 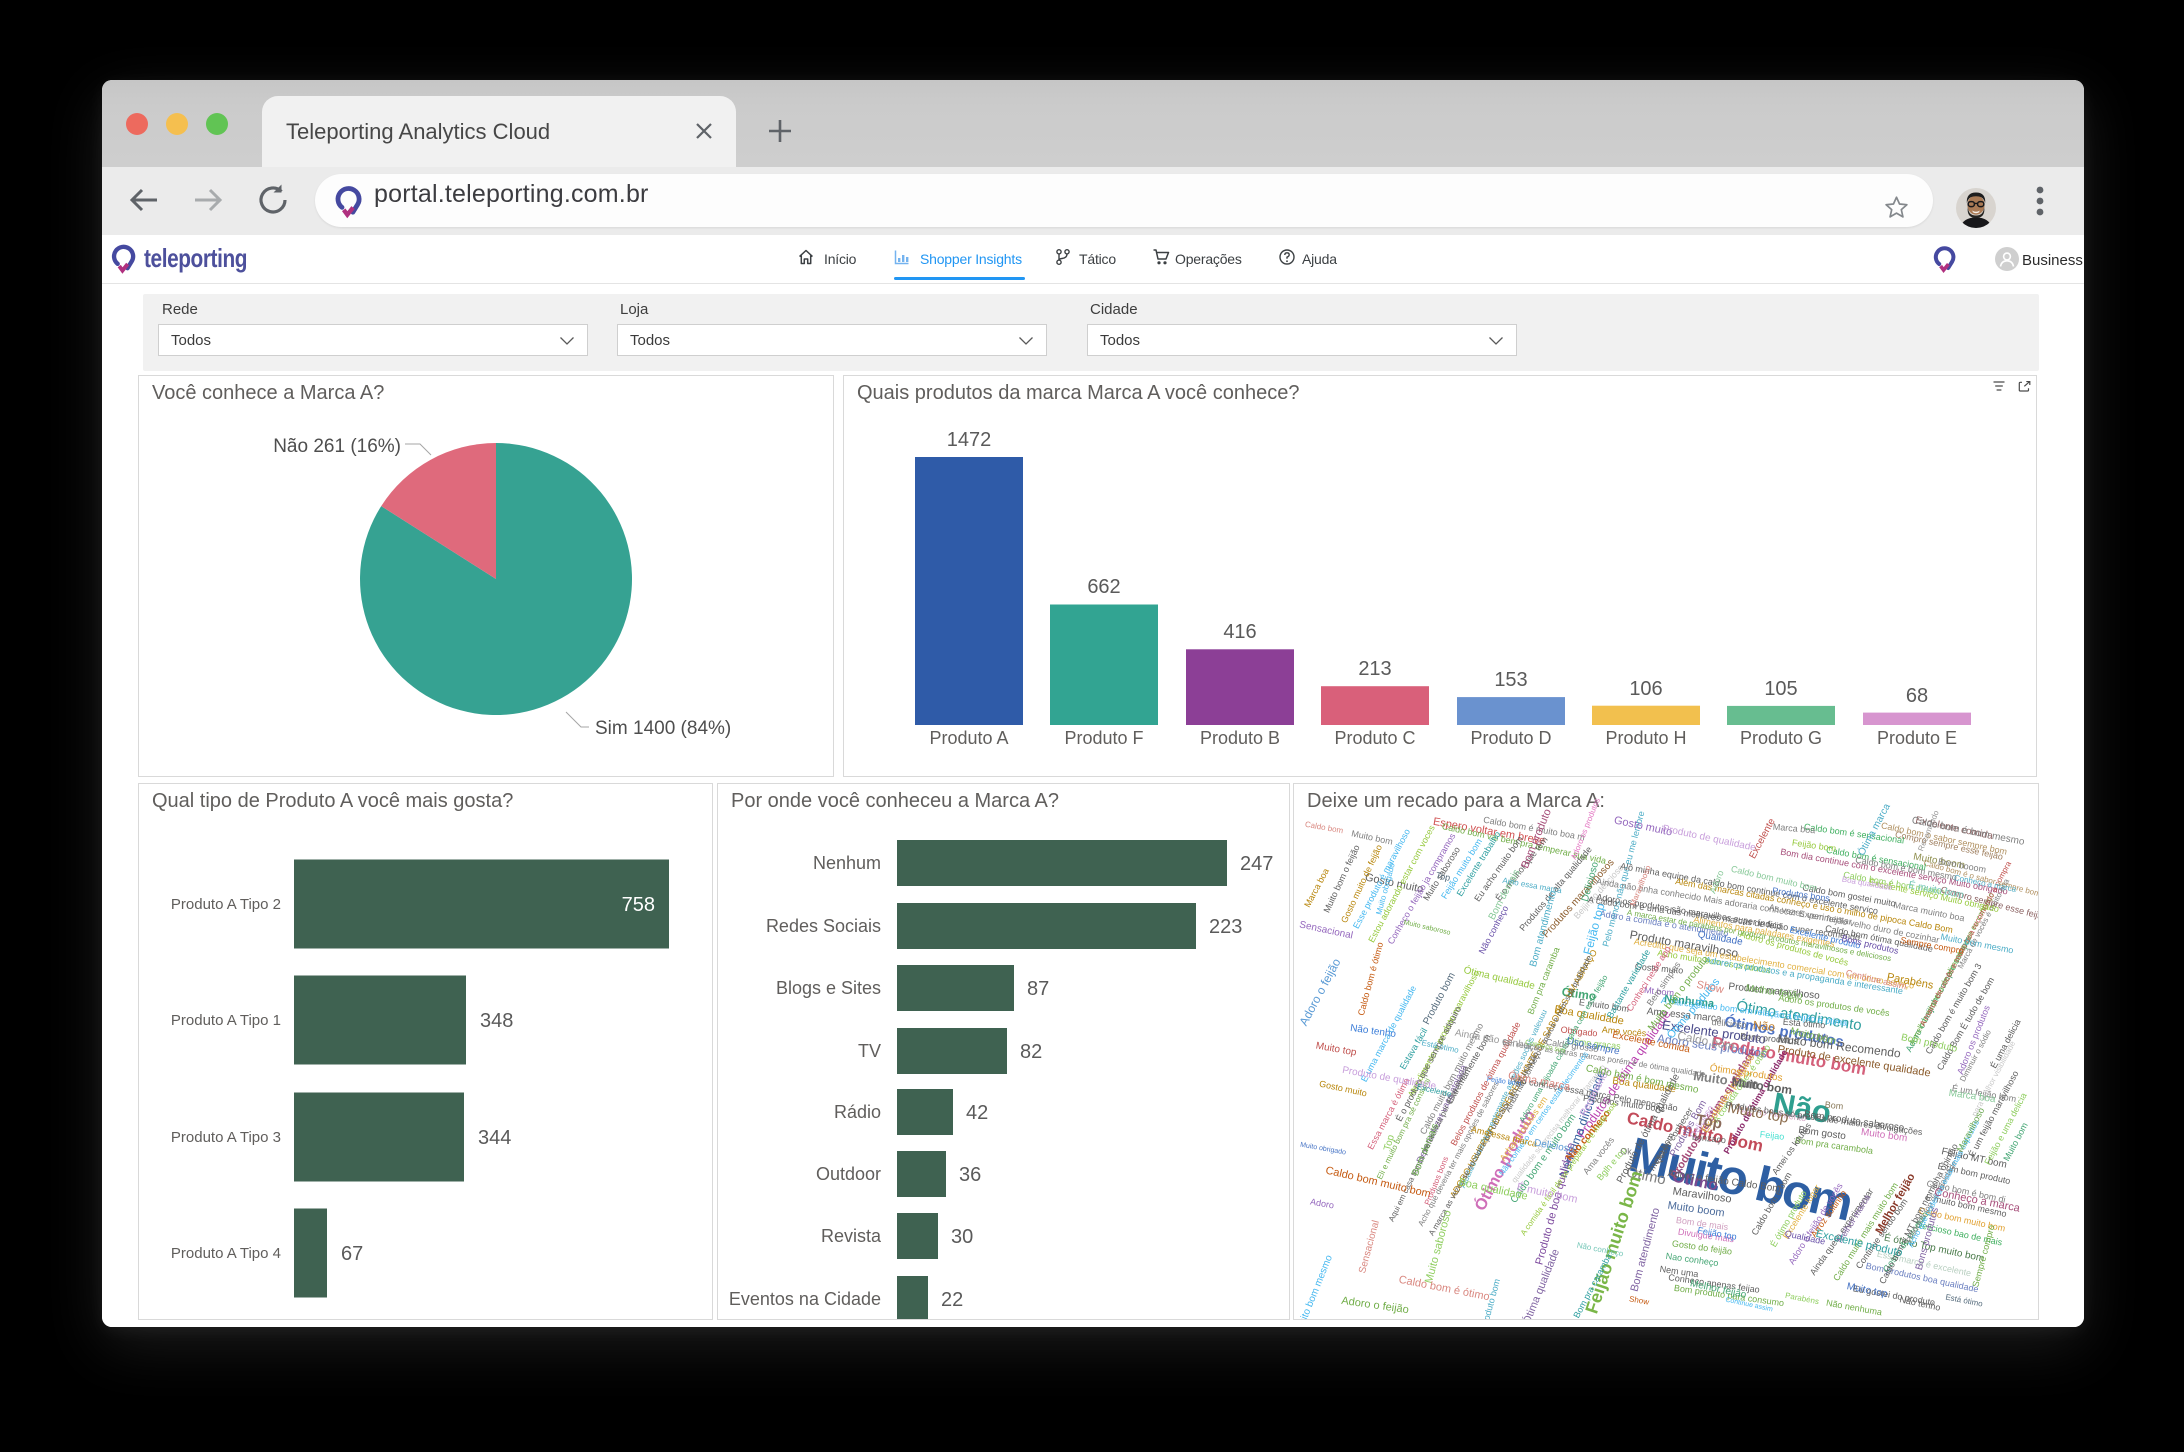 What do you see at coordinates (1781, 738) in the screenshot?
I see `svg-text: Produto G` at bounding box center [1781, 738].